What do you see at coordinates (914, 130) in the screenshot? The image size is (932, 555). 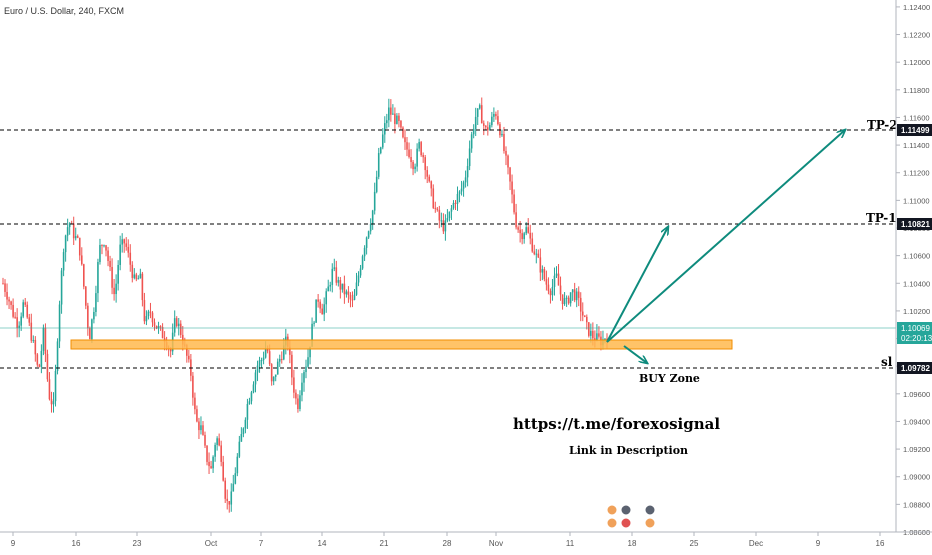 I see `tp2-price-tag` at bounding box center [914, 130].